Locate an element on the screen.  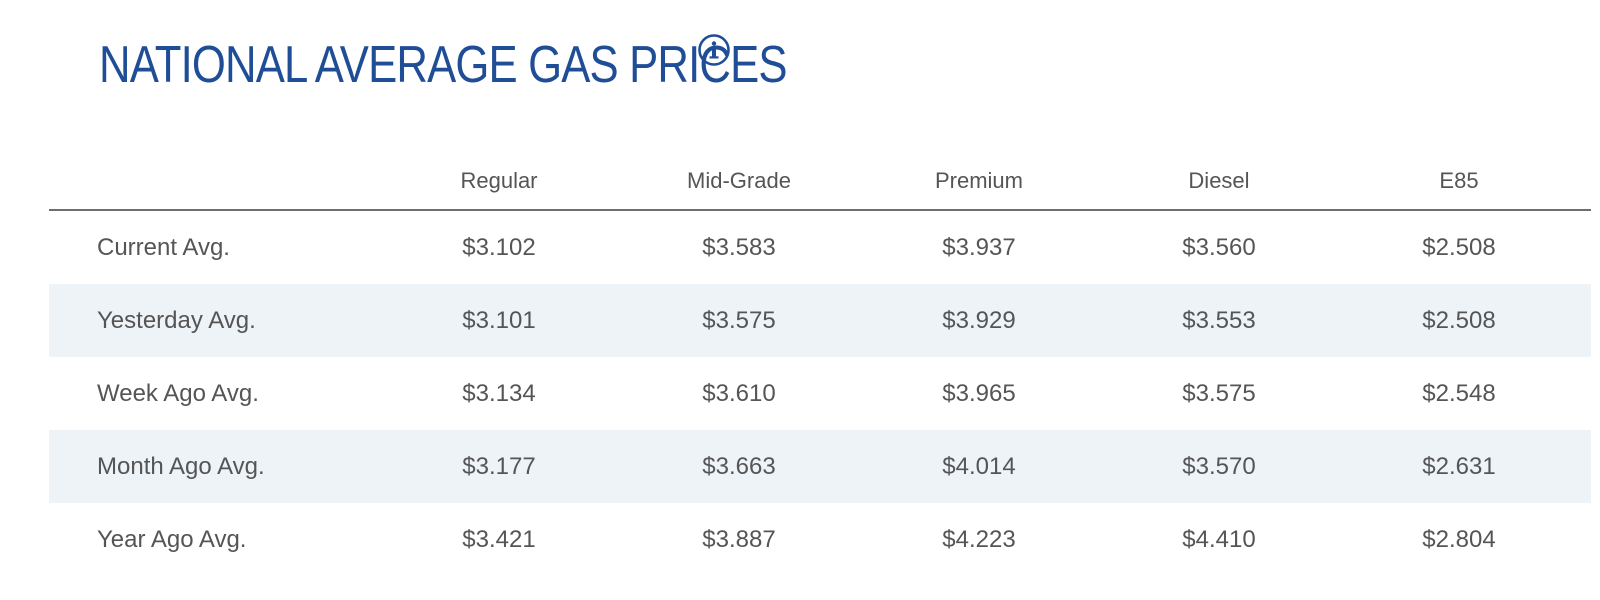
page-title: NATIONAL AVERAGE GAS PRICES is located at coordinates (443, 65).